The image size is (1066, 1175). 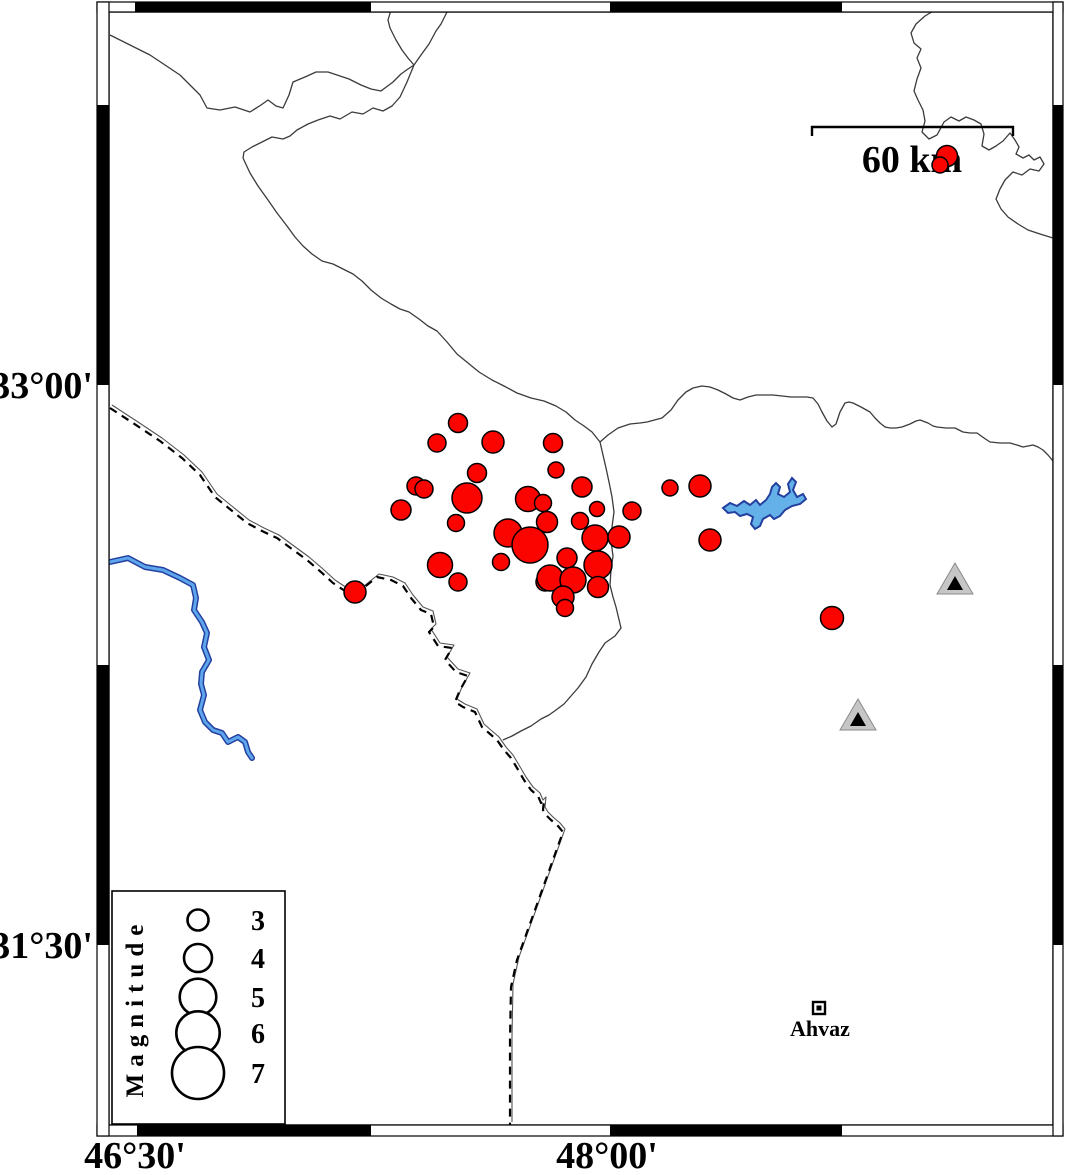 I want to click on province-border-topright-corner, so click(x=982, y=124).